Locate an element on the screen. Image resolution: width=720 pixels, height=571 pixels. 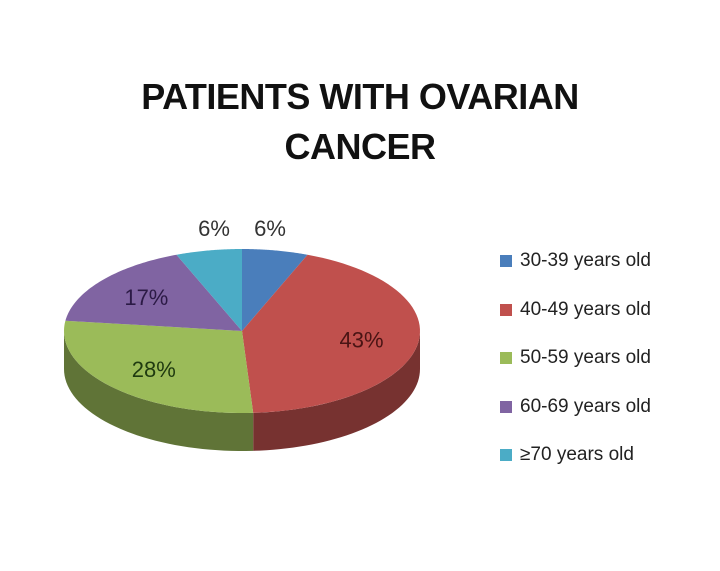
data-label-0: 6% is located at coordinates (270, 228).